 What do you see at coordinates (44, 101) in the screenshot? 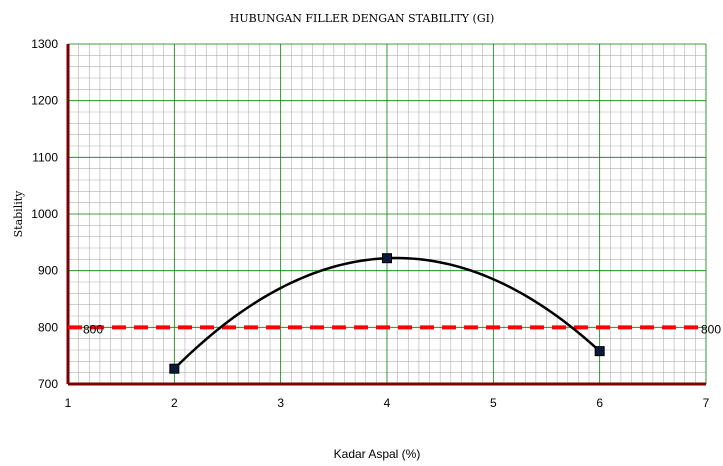
I see `y-tick-label: 1200` at bounding box center [44, 101].